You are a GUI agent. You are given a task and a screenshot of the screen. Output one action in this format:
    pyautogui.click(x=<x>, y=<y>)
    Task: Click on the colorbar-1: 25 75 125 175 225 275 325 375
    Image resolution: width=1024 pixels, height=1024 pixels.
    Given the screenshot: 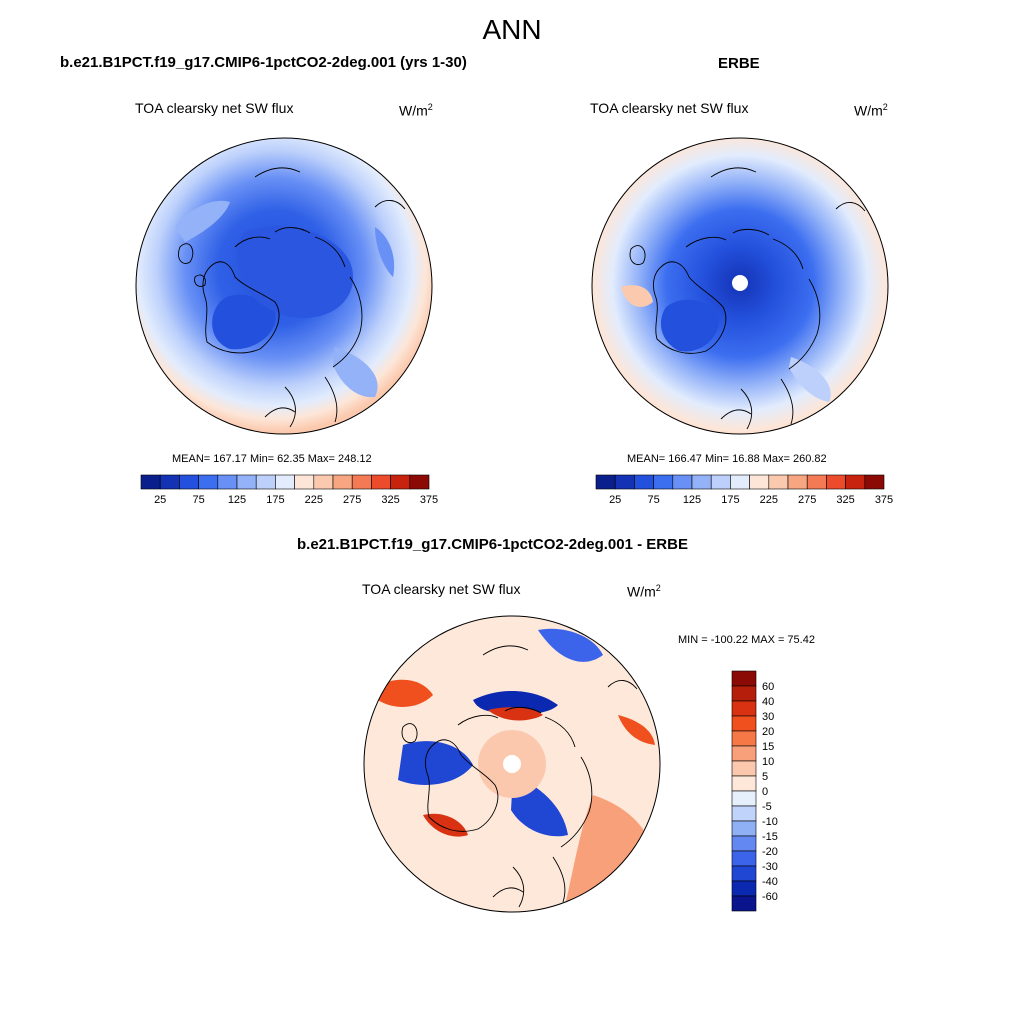 What is the action you would take?
    pyautogui.click(x=289, y=490)
    